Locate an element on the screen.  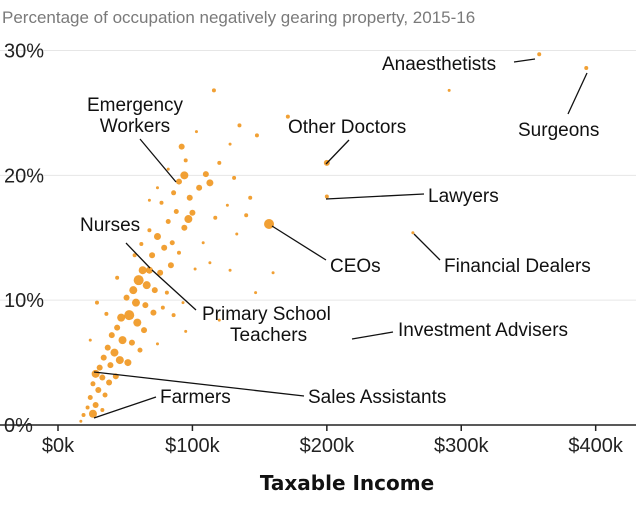
annotation-label: Financial Dealers is located at coordinates (517, 266).